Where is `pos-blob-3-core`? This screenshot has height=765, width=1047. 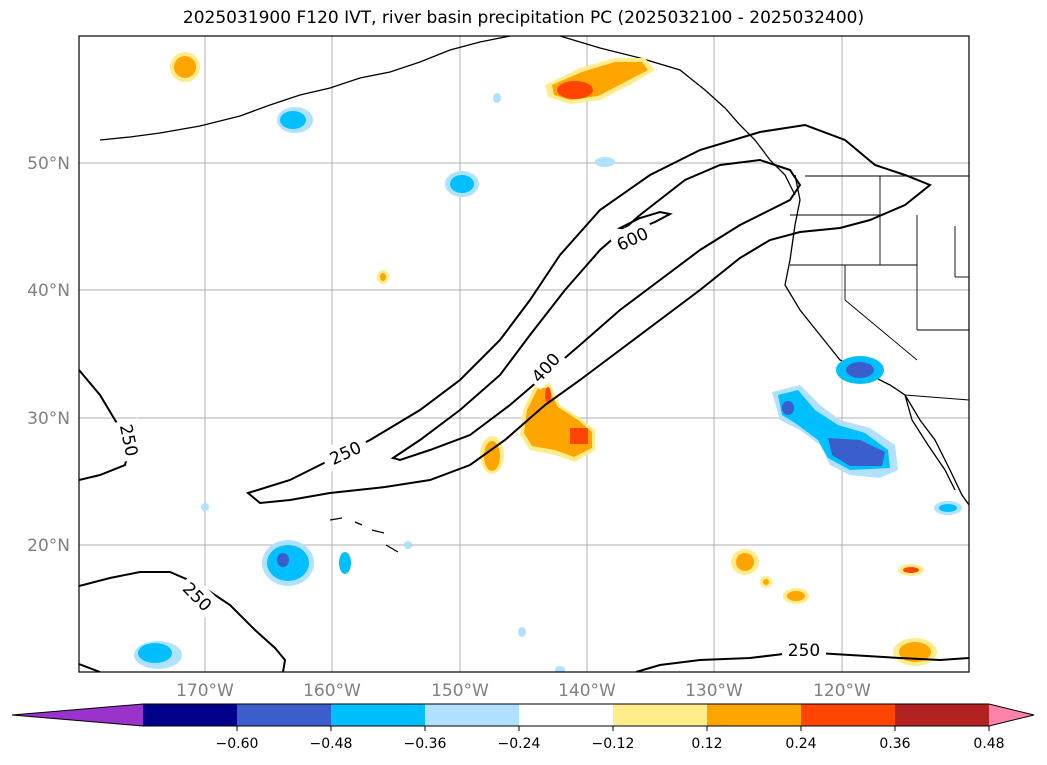 pos-blob-3-core is located at coordinates (579, 436).